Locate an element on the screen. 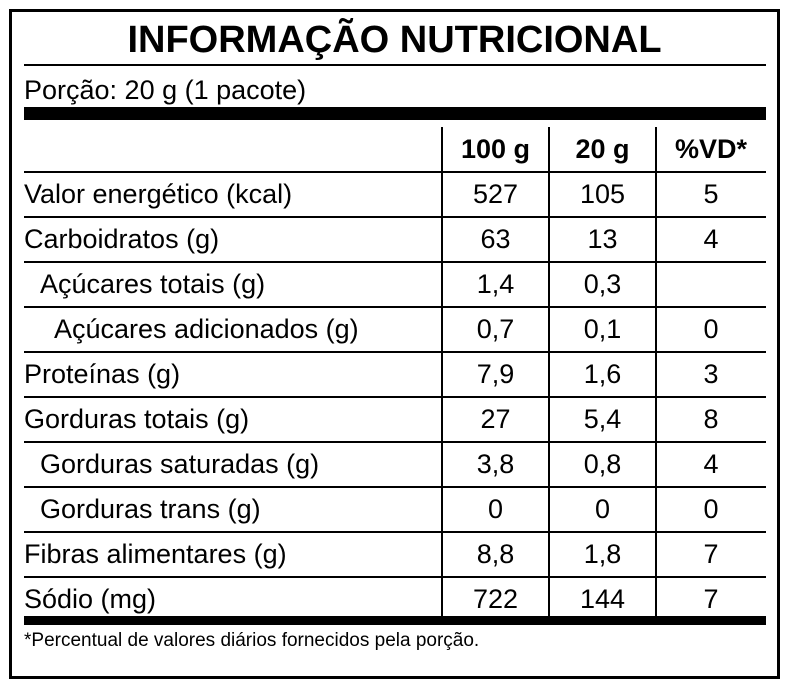 The image size is (789, 685). column-header: 20 g is located at coordinates (602, 149).